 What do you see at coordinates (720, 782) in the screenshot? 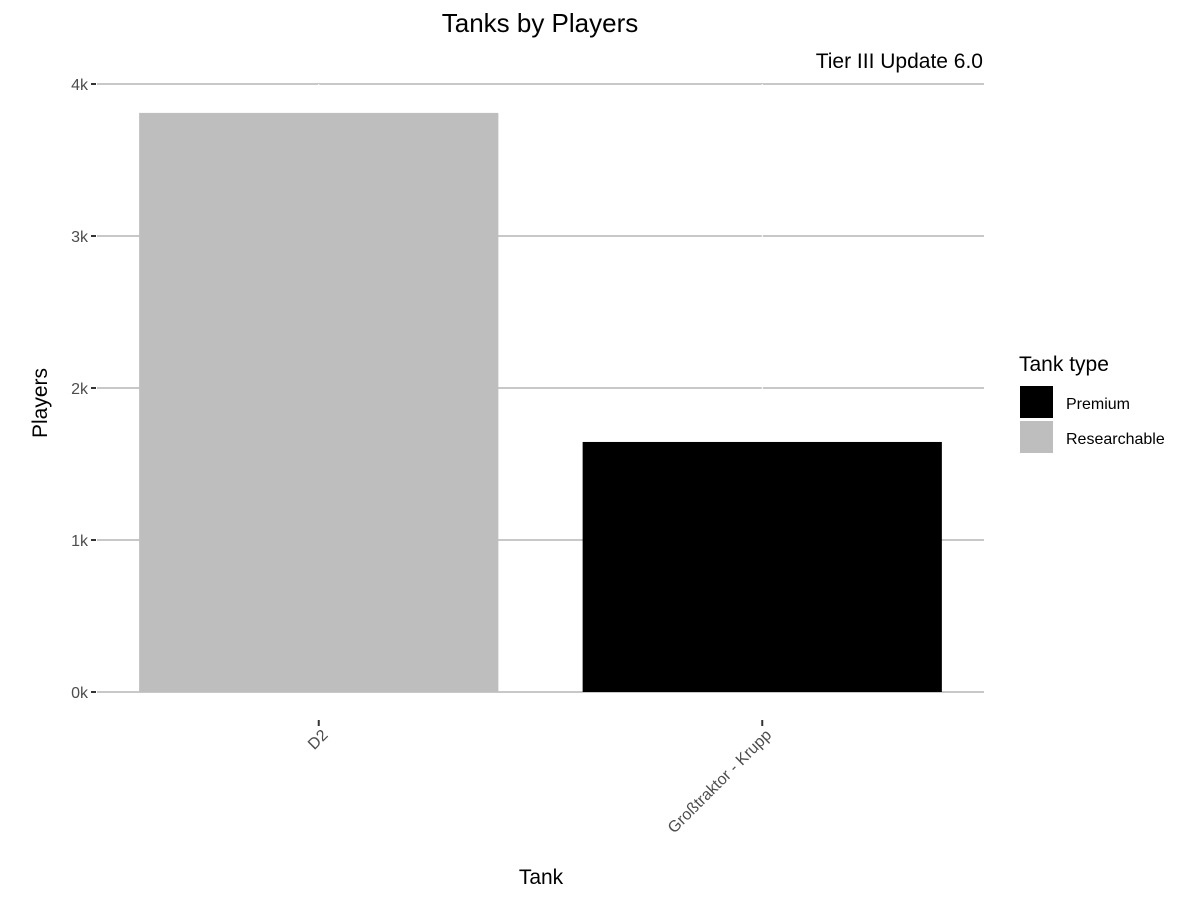
I see `x-tick-label: Großtraktor - Krupp` at bounding box center [720, 782].